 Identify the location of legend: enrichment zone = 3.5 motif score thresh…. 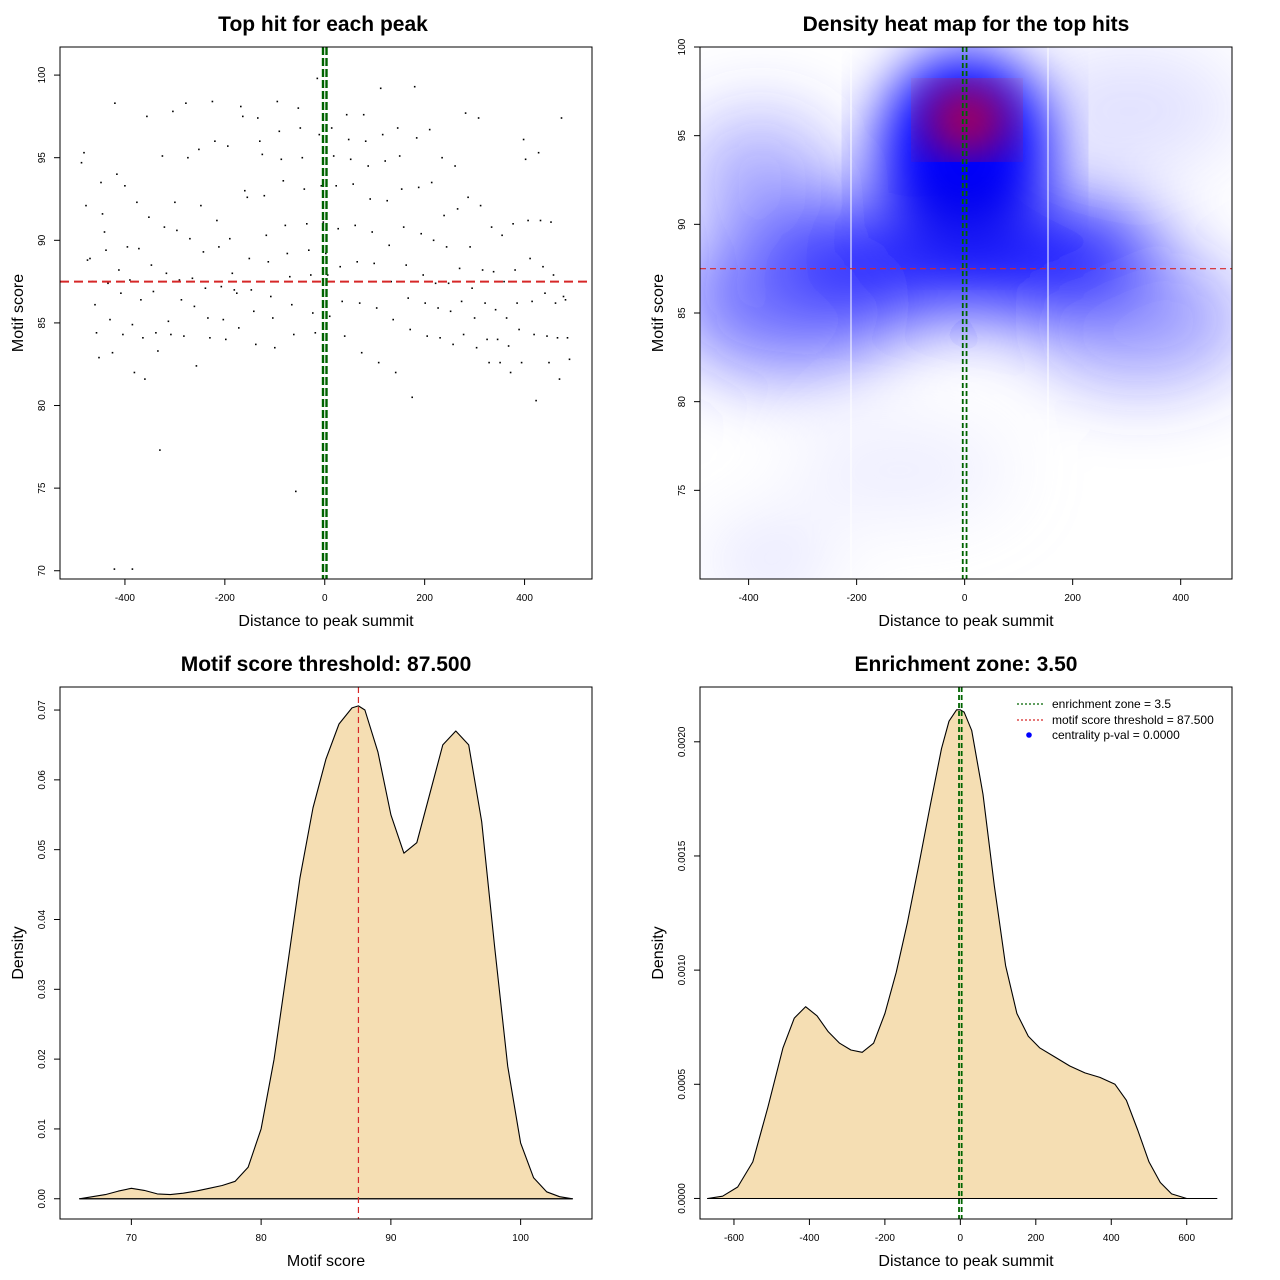
(1115, 719).